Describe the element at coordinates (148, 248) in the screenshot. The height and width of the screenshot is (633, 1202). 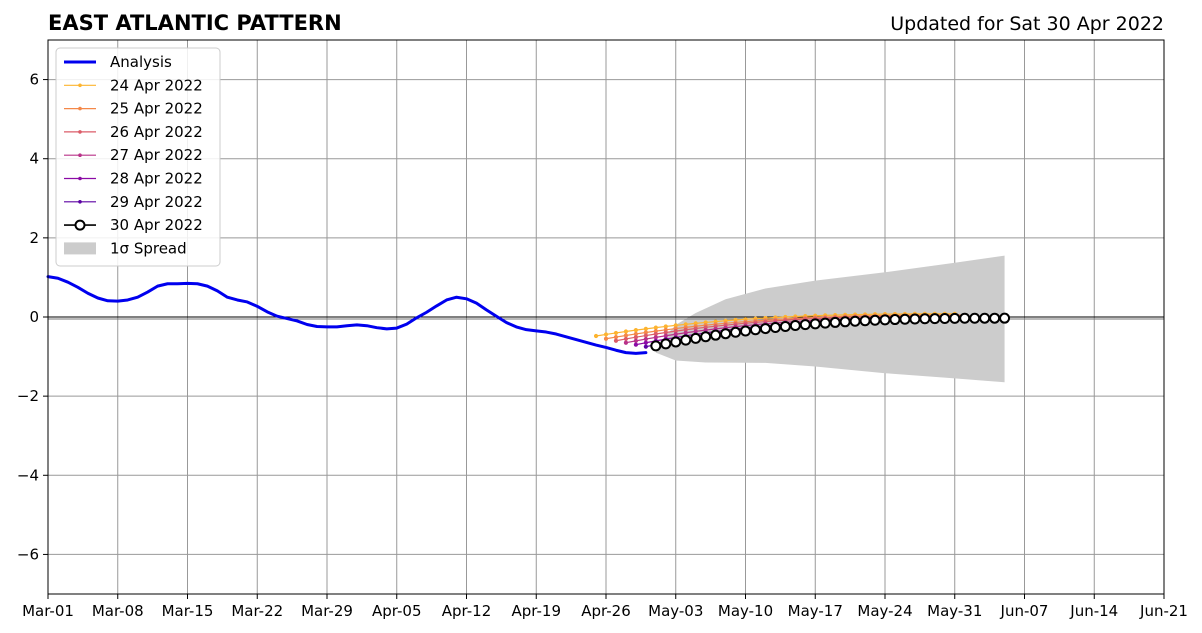
I see `legend-label: 1σ Spread` at that location.